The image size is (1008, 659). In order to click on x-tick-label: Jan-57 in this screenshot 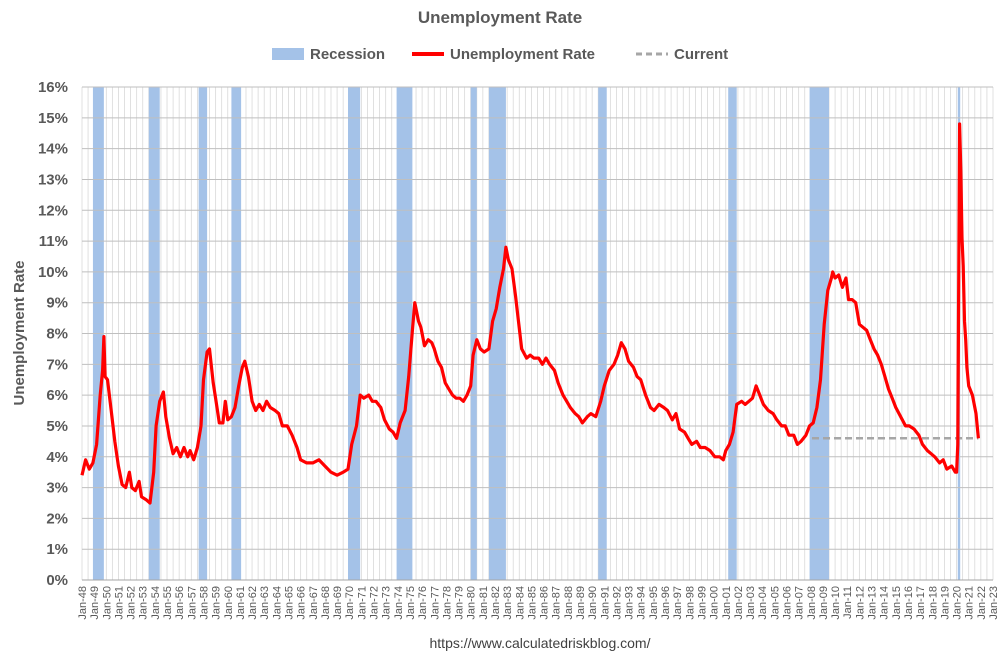, I will do `click(192, 603)`.